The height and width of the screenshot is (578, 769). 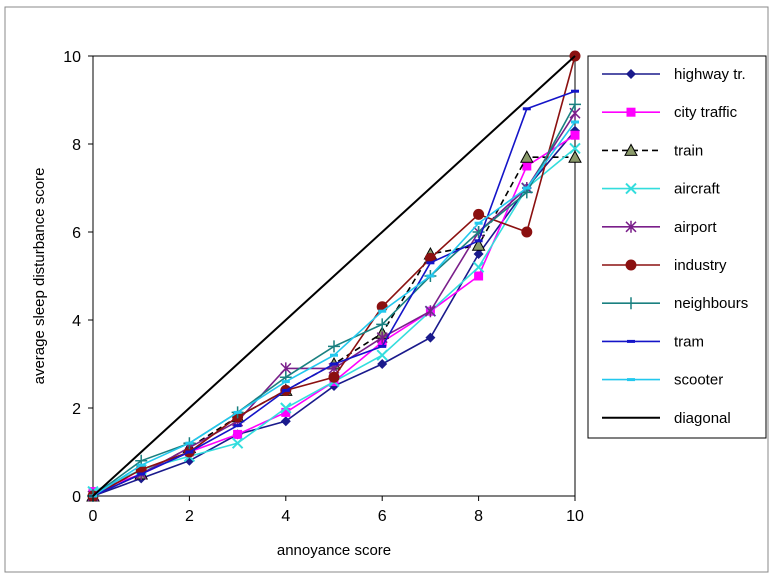 What do you see at coordinates (39, 276) in the screenshot?
I see `y-axis-label: average sleep disturbance score` at bounding box center [39, 276].